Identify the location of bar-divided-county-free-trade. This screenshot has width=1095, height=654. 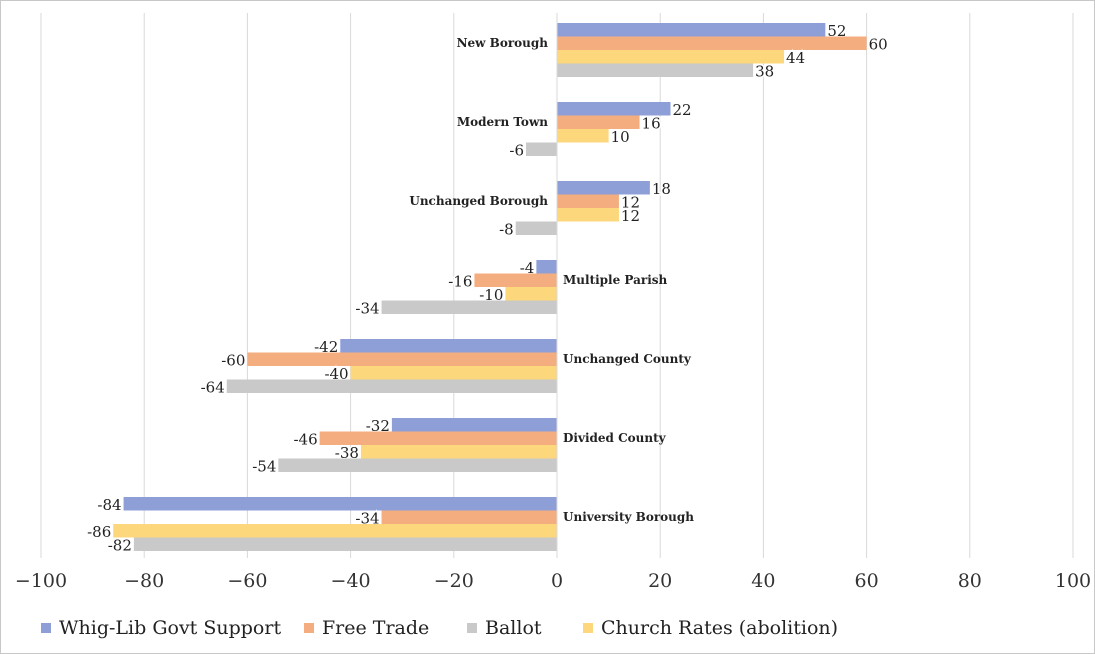
(438, 438).